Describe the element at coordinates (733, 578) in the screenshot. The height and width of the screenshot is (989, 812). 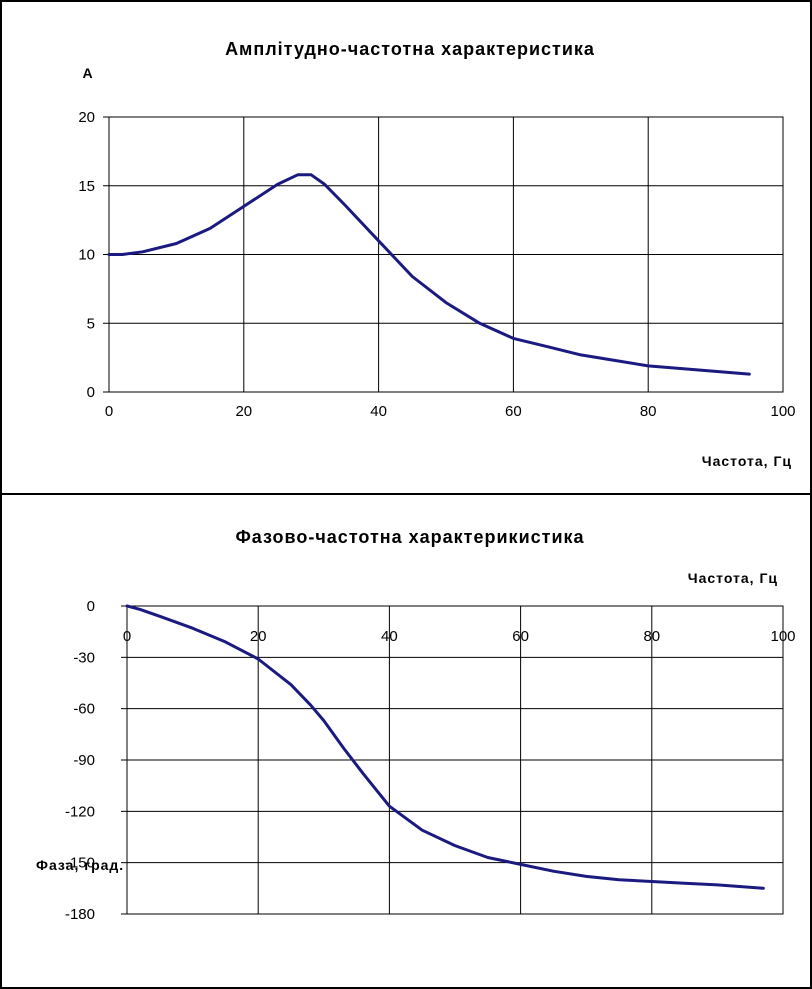
I see `phase-x-axis-label: Частота, Гц` at that location.